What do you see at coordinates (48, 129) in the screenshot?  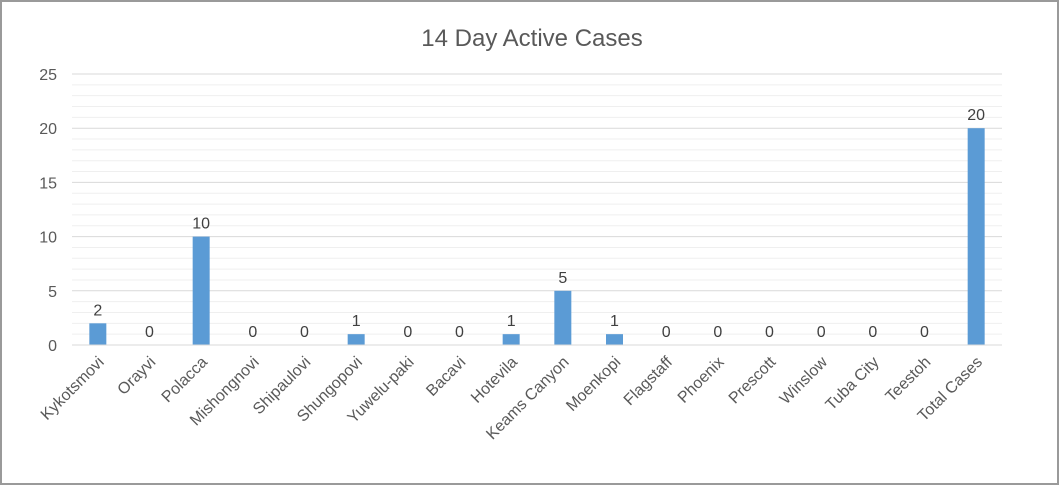 I see `y-tick-label: 20` at bounding box center [48, 129].